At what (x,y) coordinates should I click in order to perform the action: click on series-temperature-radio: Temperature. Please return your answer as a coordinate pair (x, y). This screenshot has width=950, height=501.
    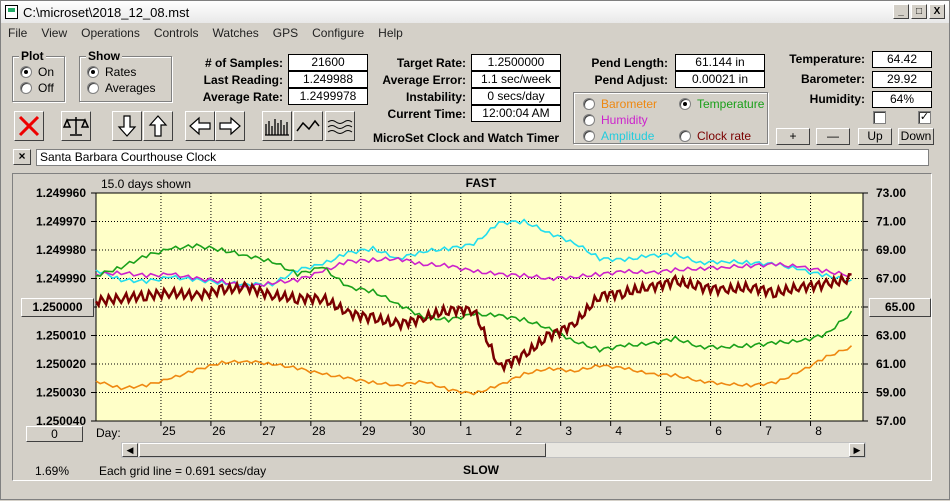
    Looking at the image, I should click on (721, 104).